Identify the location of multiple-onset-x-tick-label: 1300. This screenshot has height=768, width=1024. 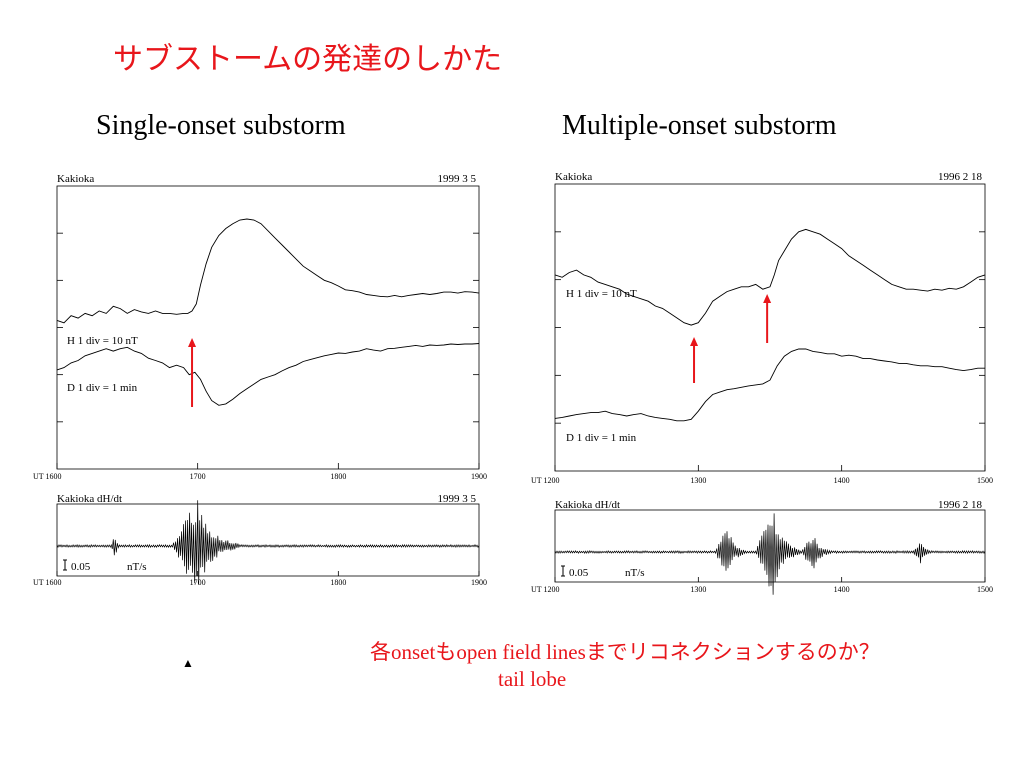
(698, 480).